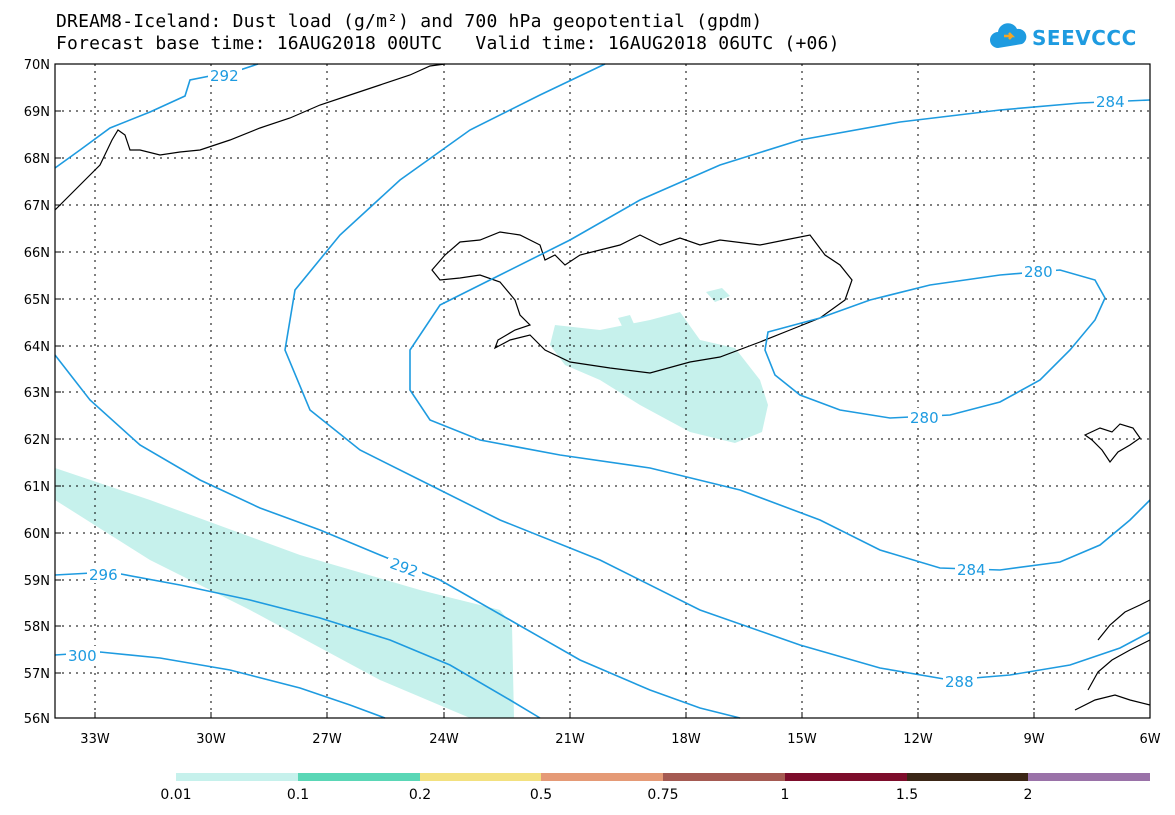  What do you see at coordinates (37, 534) in the screenshot?
I see `lat-label: 60N` at bounding box center [37, 534].